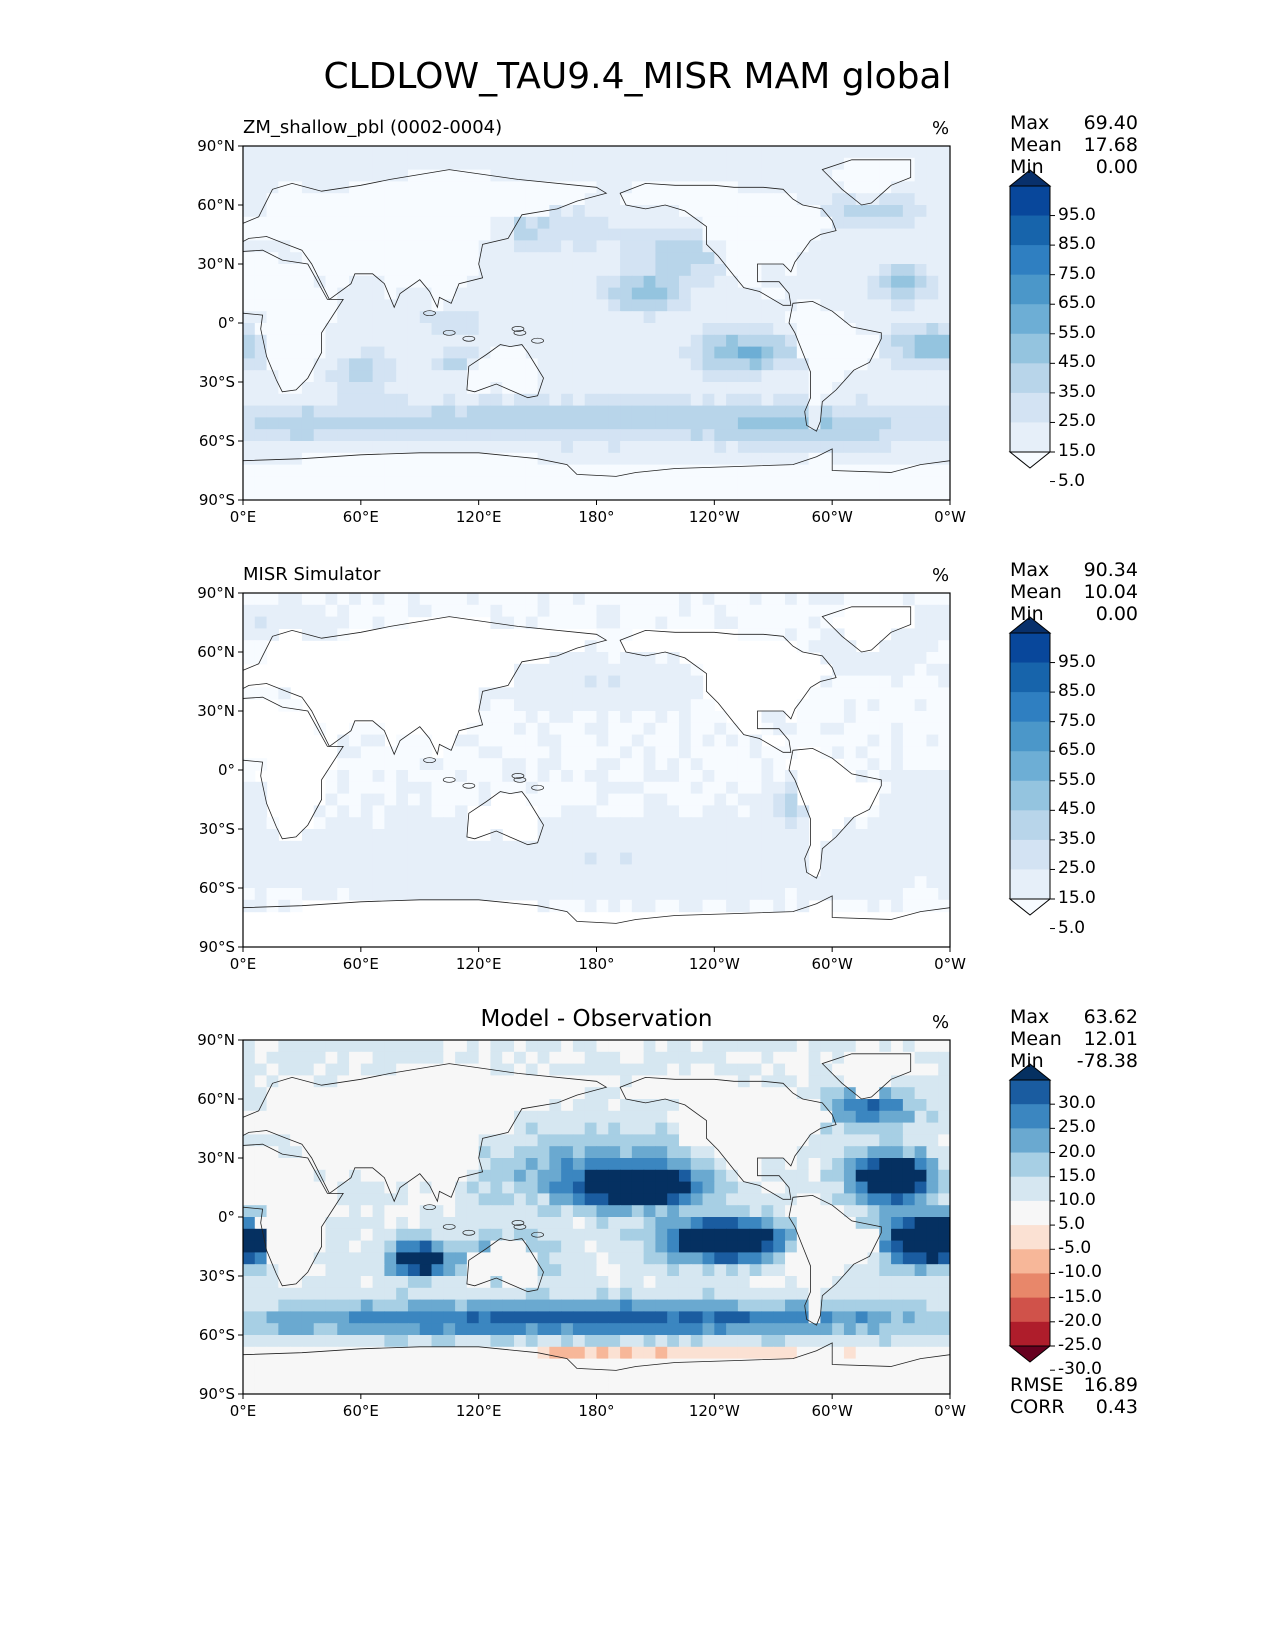  I want to click on y-tick-label: 30°N, so click(216, 264).